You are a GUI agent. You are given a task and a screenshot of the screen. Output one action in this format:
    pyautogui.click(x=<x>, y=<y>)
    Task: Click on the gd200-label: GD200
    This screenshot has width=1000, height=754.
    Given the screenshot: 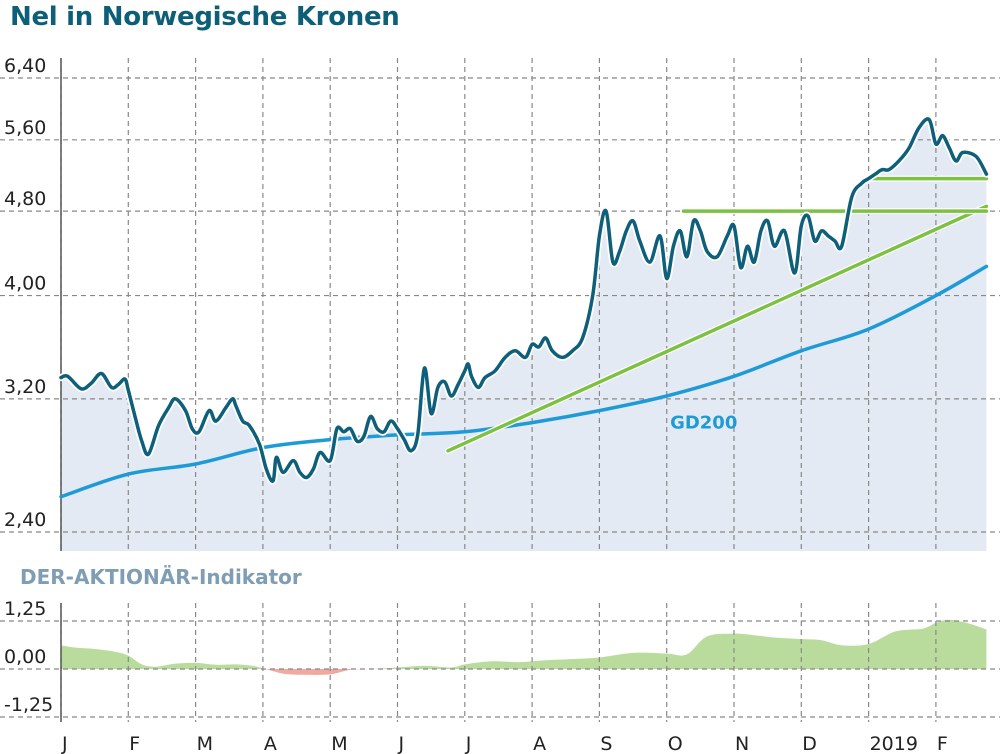 What is the action you would take?
    pyautogui.click(x=703, y=423)
    